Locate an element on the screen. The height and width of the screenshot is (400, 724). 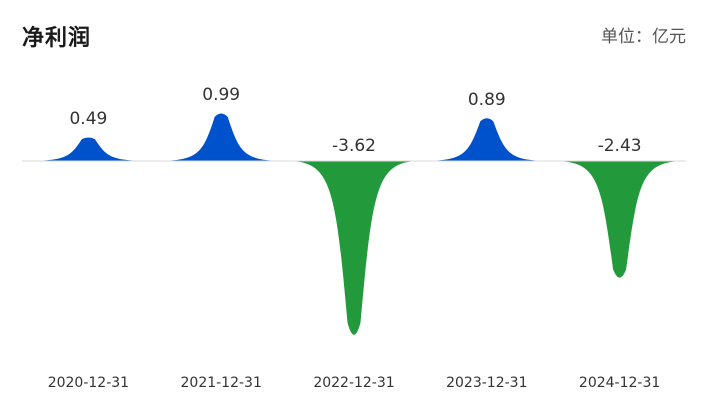
value-label: 0.49 is located at coordinates (88, 119).